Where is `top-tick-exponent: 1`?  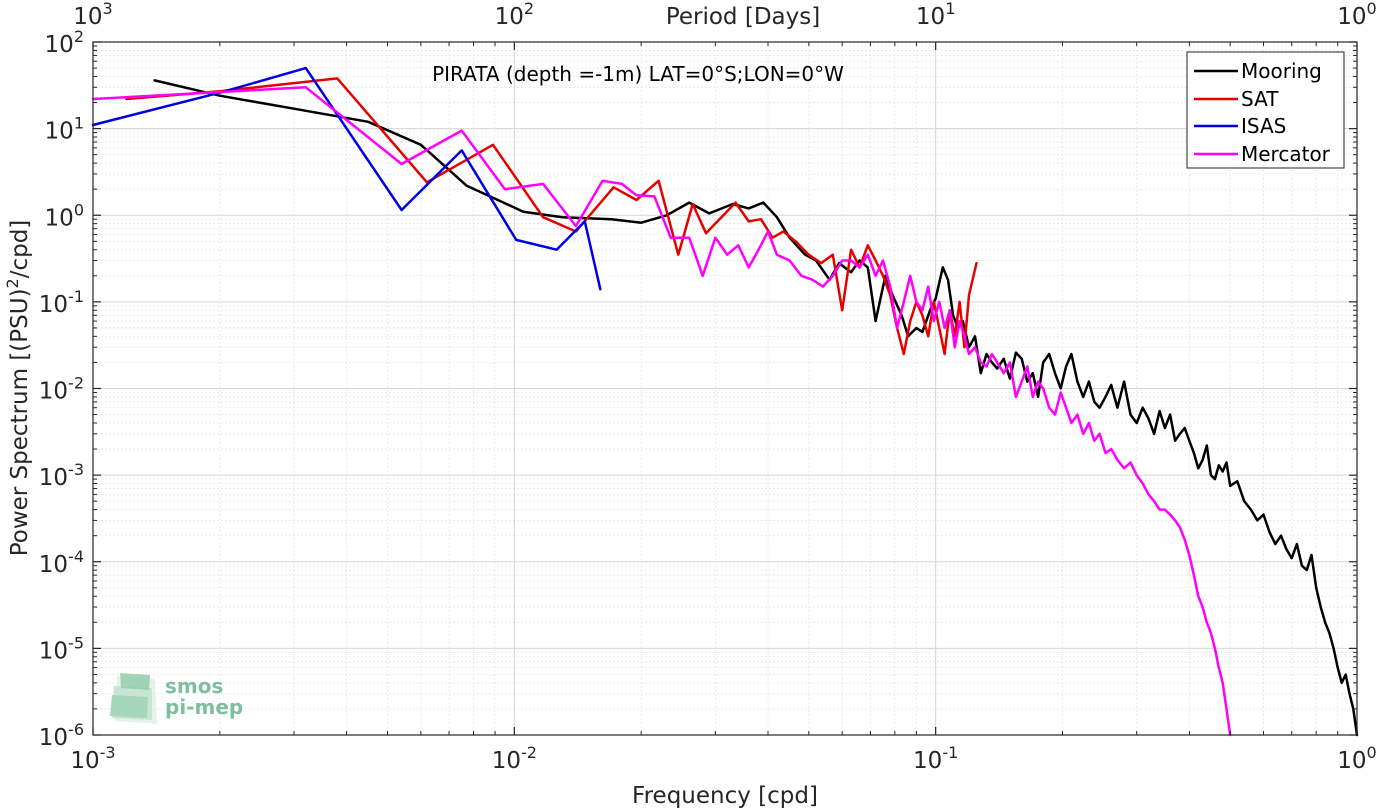
top-tick-exponent: 1 is located at coordinates (950, 9).